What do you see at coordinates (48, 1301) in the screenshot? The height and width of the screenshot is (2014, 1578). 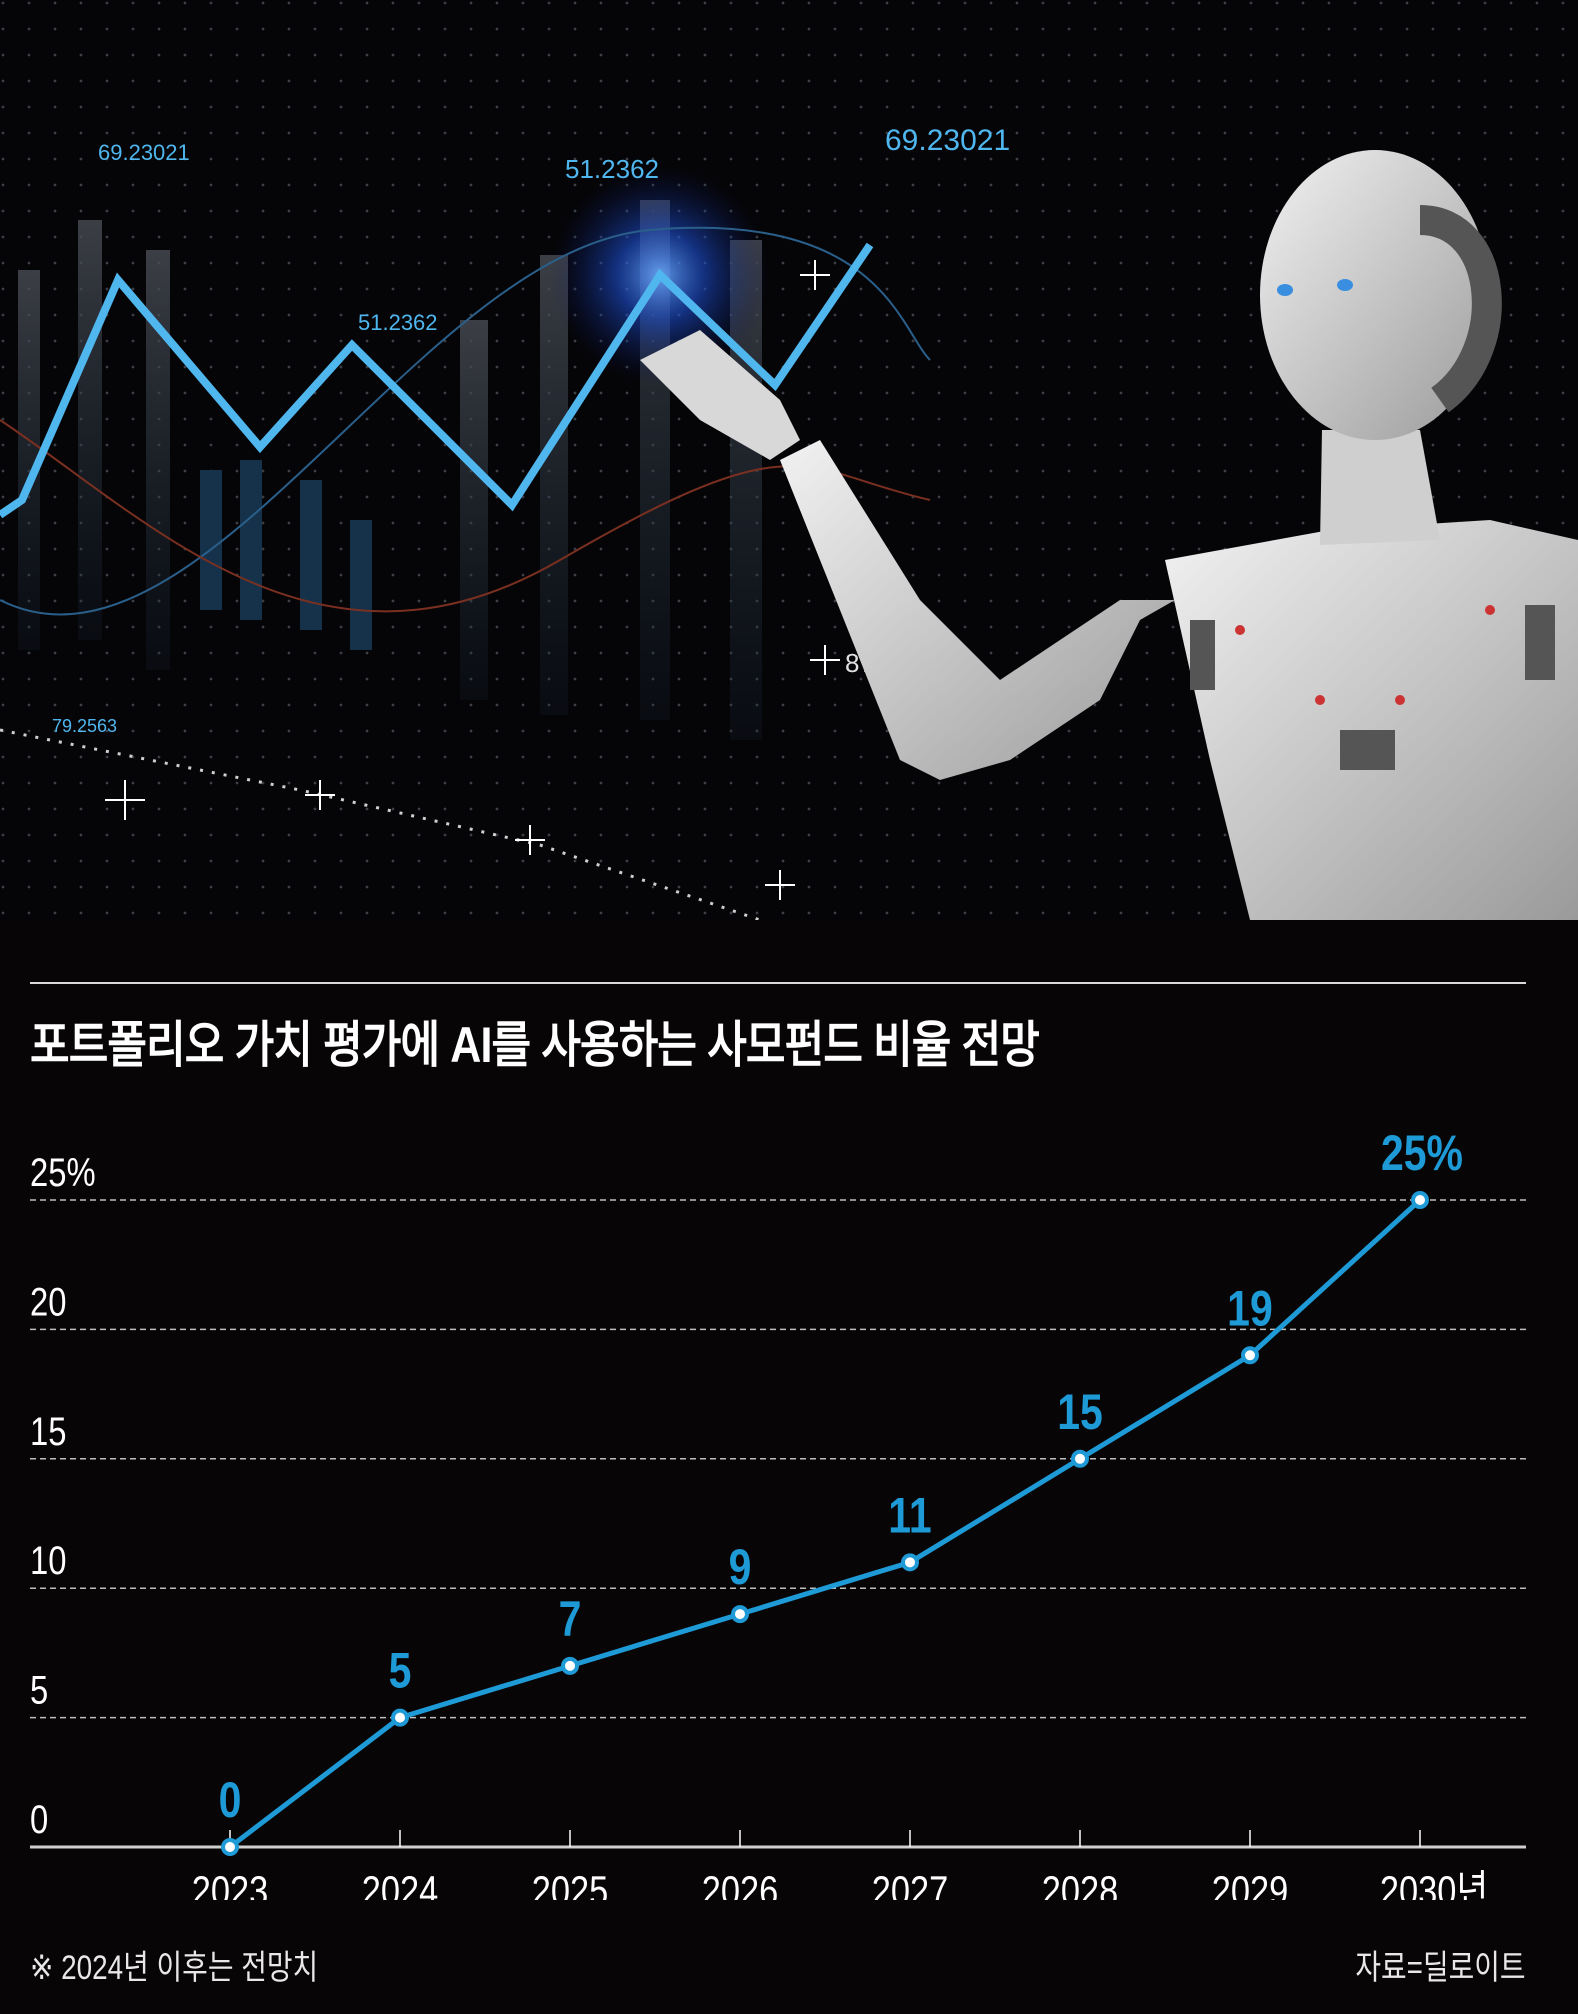 I see `y-tick-label: 20` at bounding box center [48, 1301].